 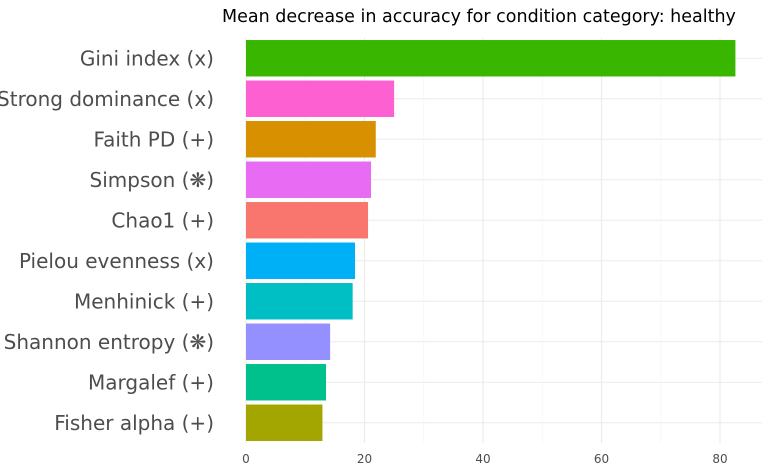 What do you see at coordinates (719, 459) in the screenshot?
I see `x-tick-label: 80` at bounding box center [719, 459].